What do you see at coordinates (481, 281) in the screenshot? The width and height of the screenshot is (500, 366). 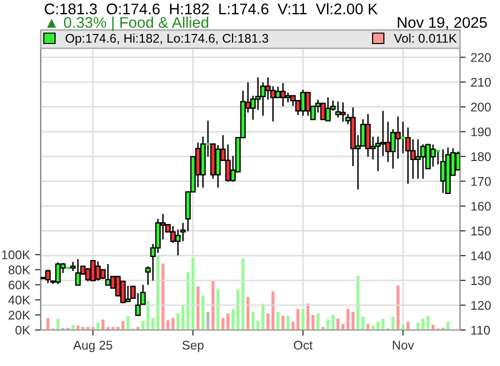 I see `y-tick-label: 130` at bounding box center [481, 281].